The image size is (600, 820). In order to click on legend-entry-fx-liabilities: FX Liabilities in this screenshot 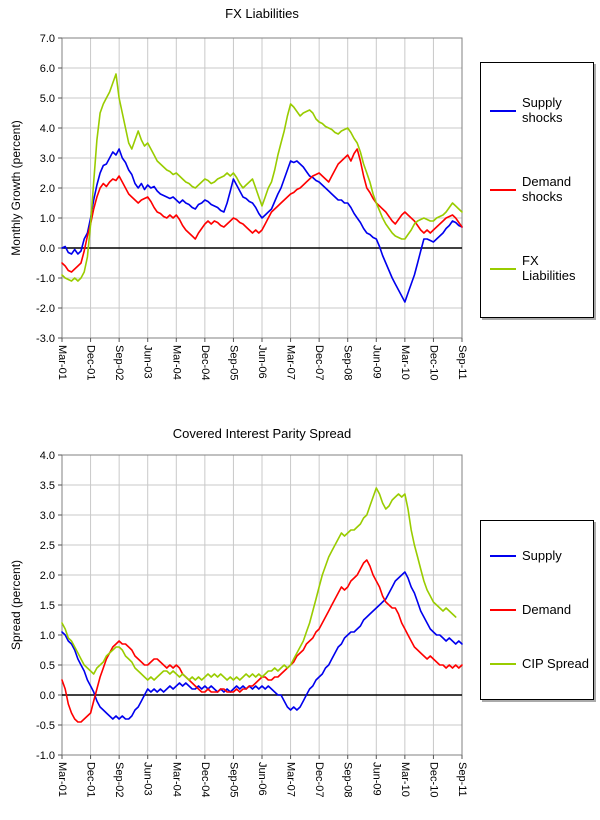, I will do `click(539, 268)`.